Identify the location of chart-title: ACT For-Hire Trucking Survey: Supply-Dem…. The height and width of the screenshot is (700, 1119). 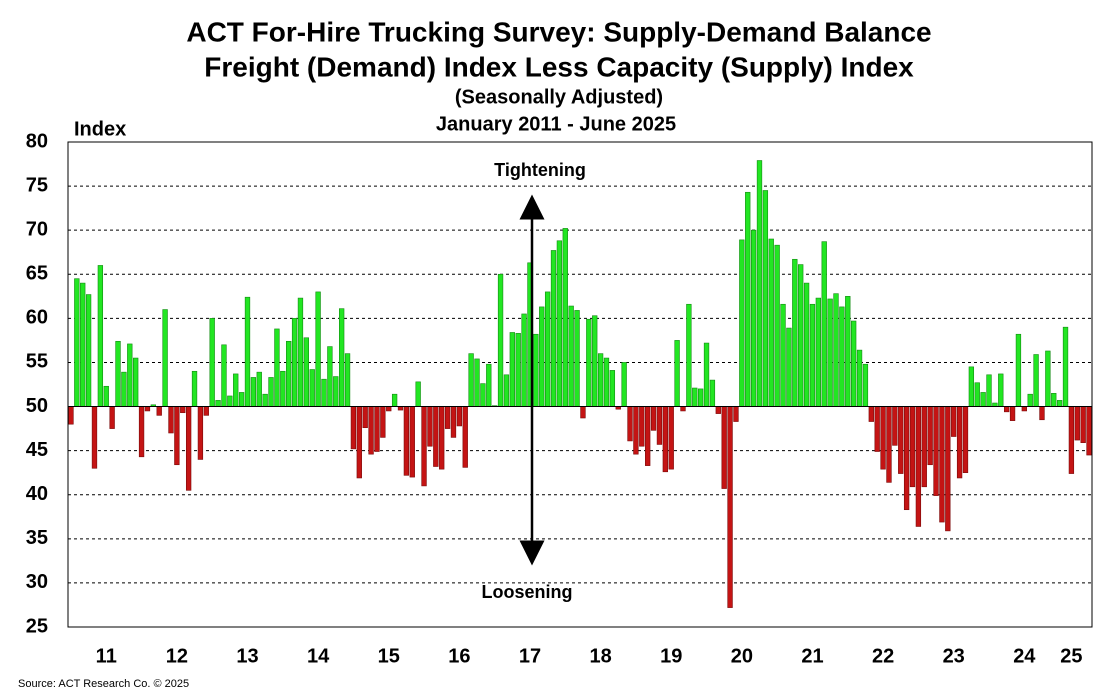
(558, 31).